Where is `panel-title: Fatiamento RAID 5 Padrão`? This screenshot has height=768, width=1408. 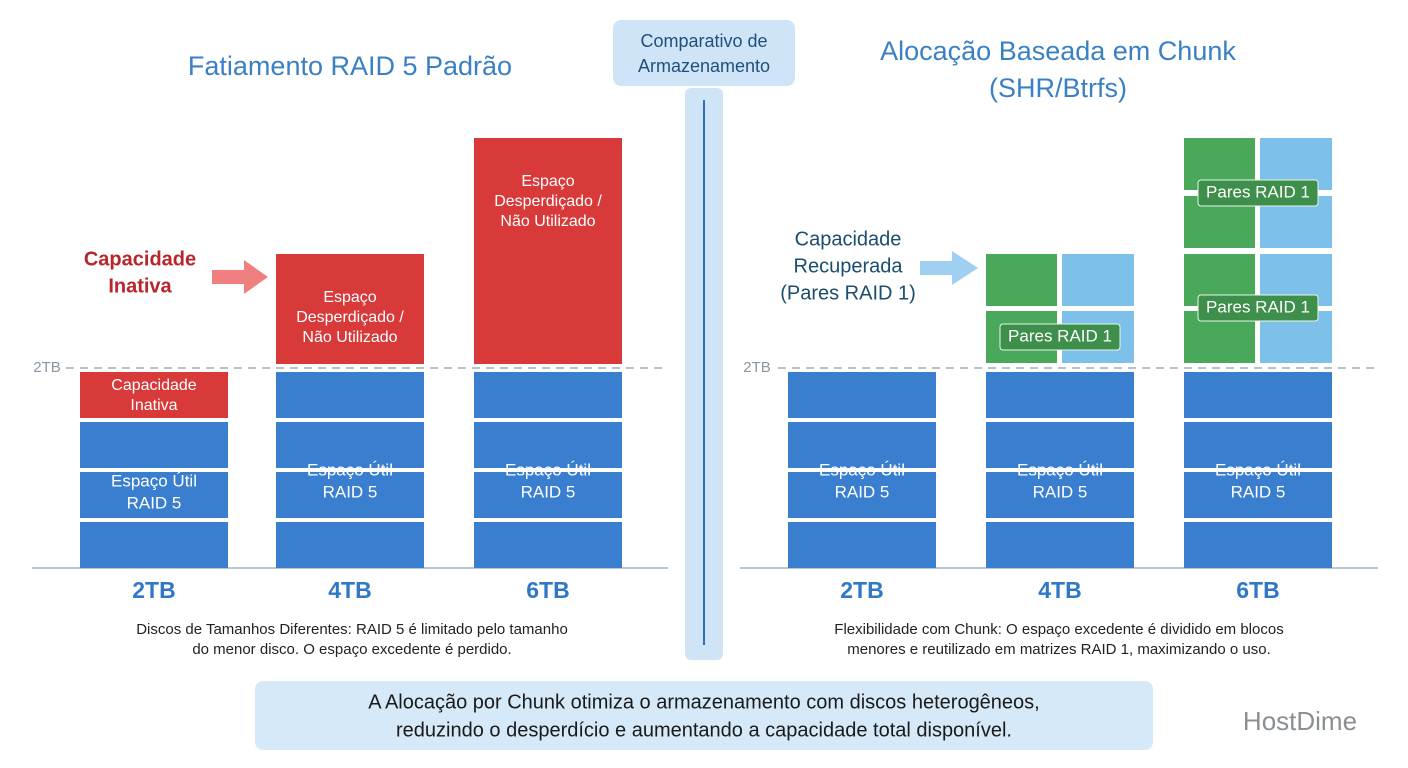
panel-title: Fatiamento RAID 5 Padrão is located at coordinates (350, 66).